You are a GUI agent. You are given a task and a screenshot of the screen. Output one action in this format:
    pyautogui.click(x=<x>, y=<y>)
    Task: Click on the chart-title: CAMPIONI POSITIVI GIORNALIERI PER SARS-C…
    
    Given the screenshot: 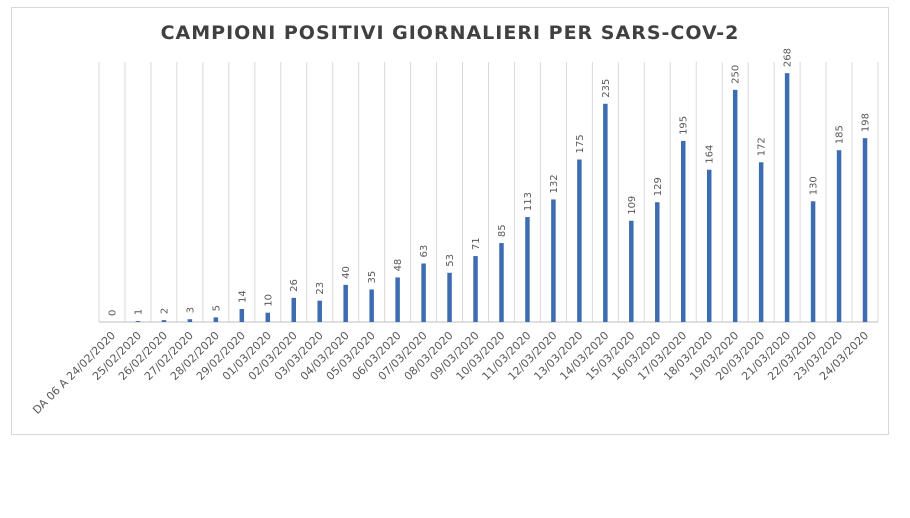 What is the action you would take?
    pyautogui.click(x=450, y=33)
    